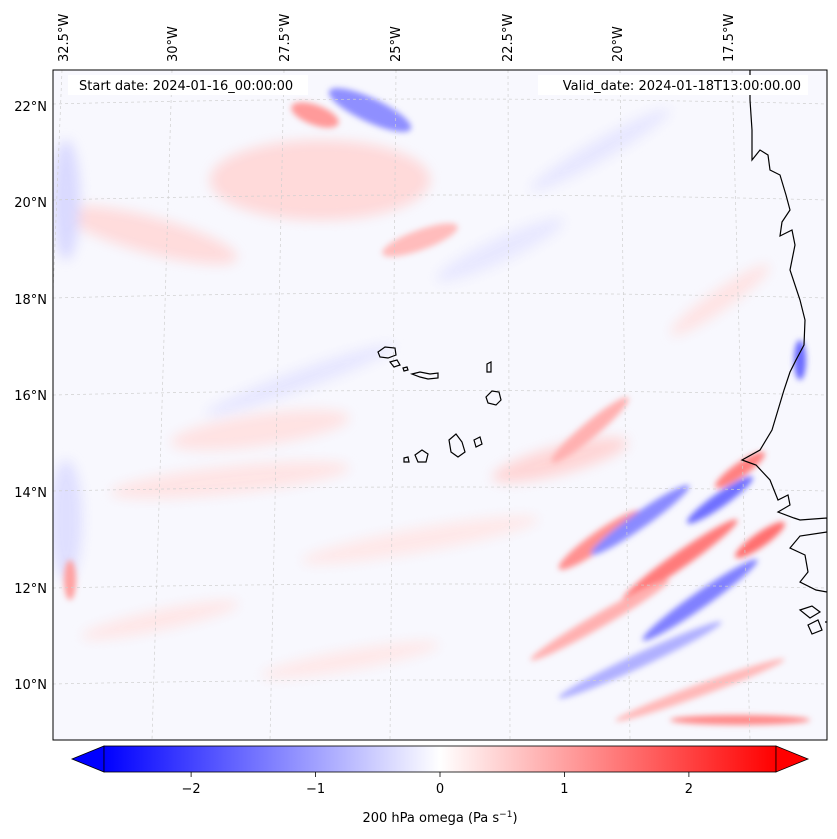 Image resolution: width=837 pixels, height=839 pixels. Describe the element at coordinates (493, 398) in the screenshot. I see `cape-verde-boa-vista` at that location.